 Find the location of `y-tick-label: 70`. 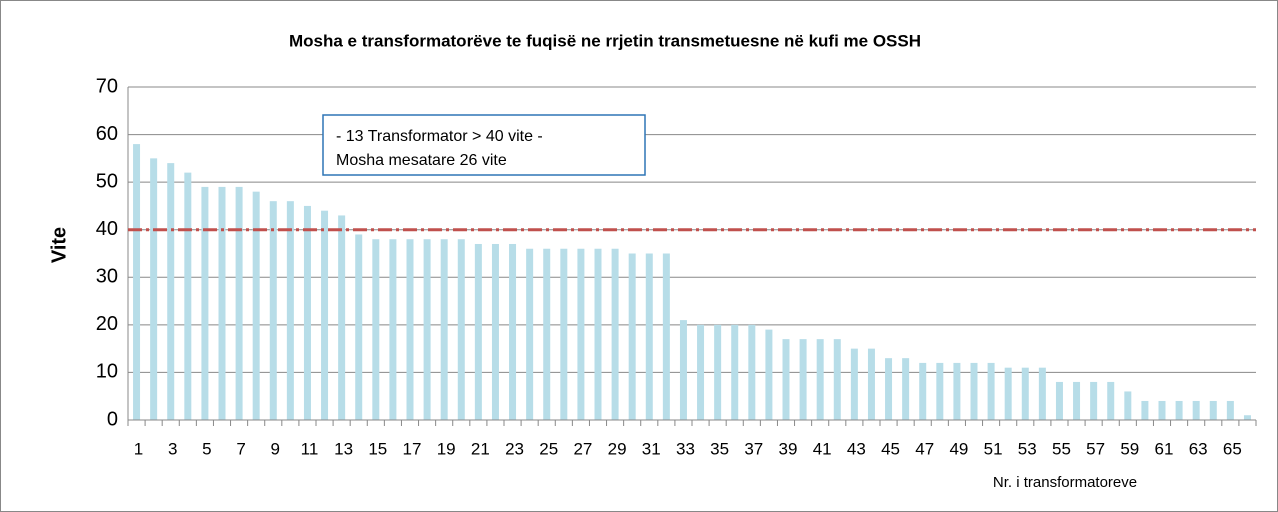

y-tick-label: 70 is located at coordinates (107, 86).